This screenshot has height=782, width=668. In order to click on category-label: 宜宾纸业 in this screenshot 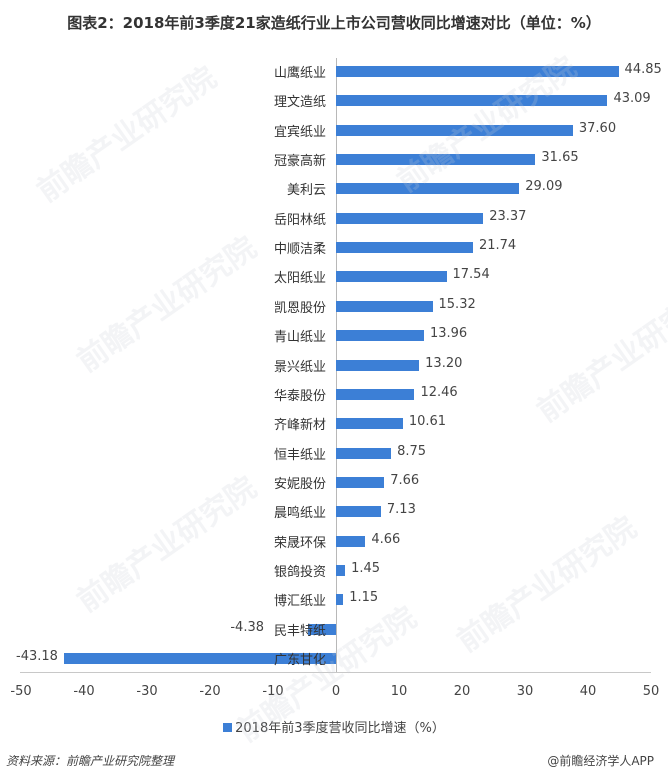, I will do `click(299, 132)`.